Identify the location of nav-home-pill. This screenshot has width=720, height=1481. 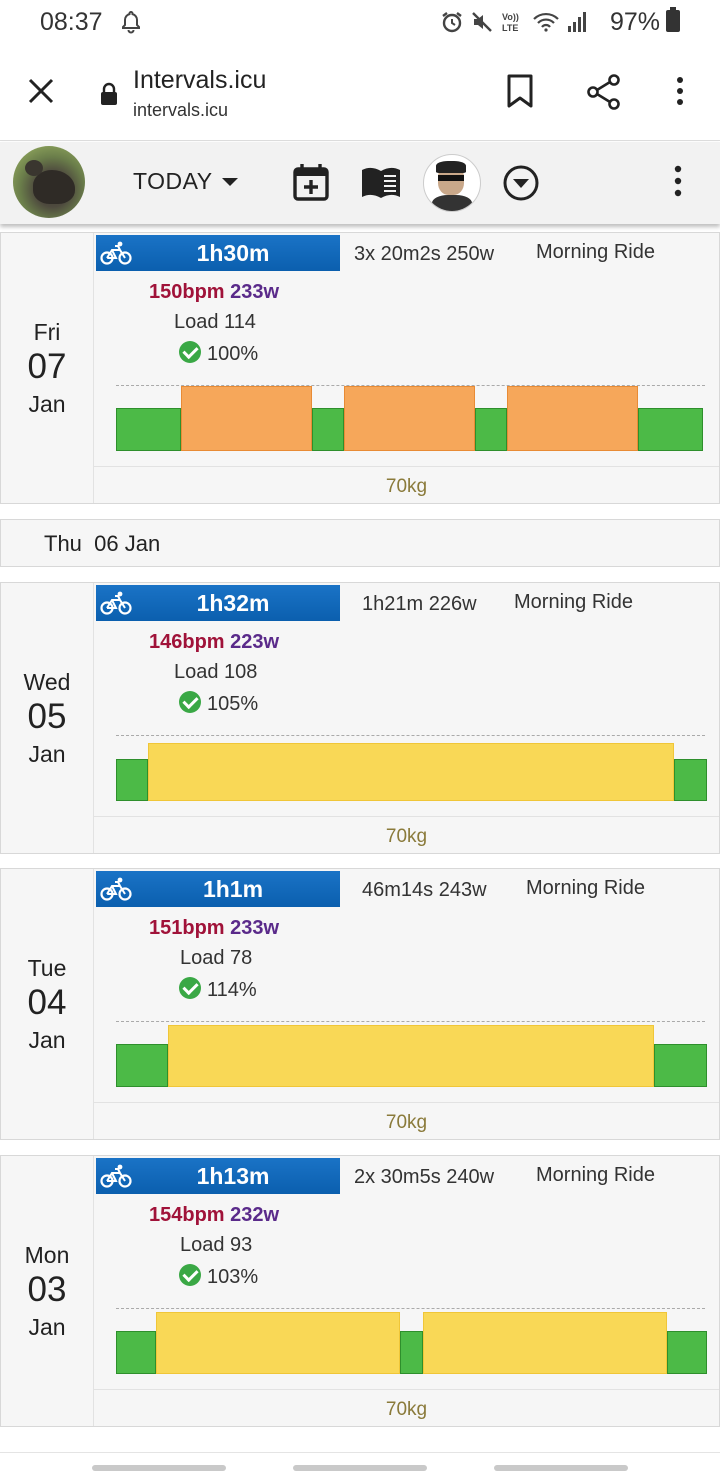
(360, 1468).